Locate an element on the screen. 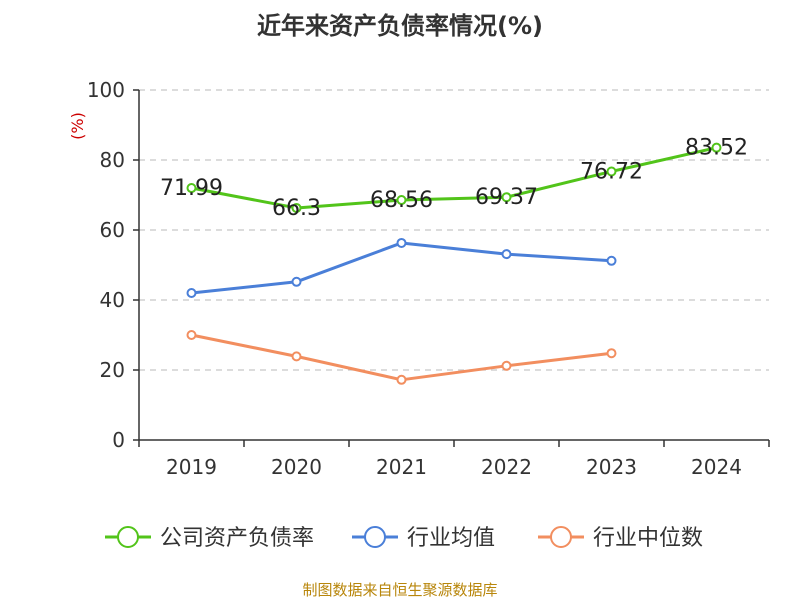  x-tick-label: 2019 is located at coordinates (191, 467).